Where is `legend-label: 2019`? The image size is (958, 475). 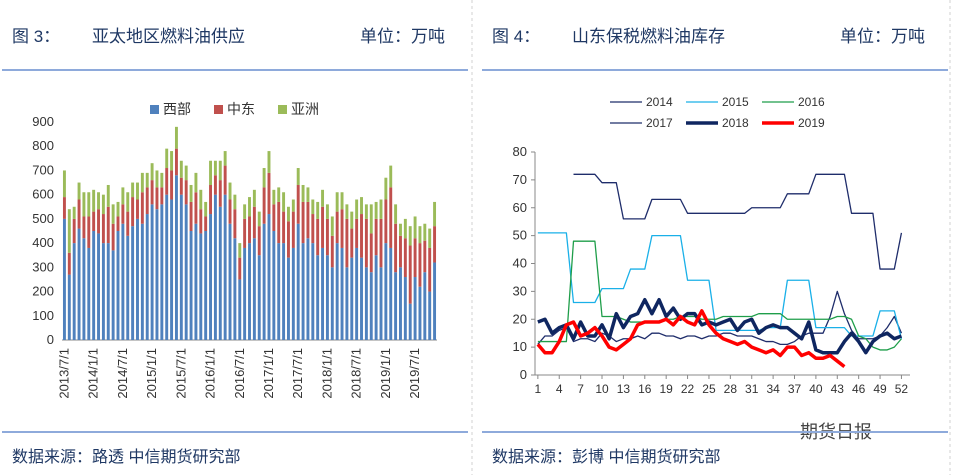
legend-label: 2019 is located at coordinates (811, 123).